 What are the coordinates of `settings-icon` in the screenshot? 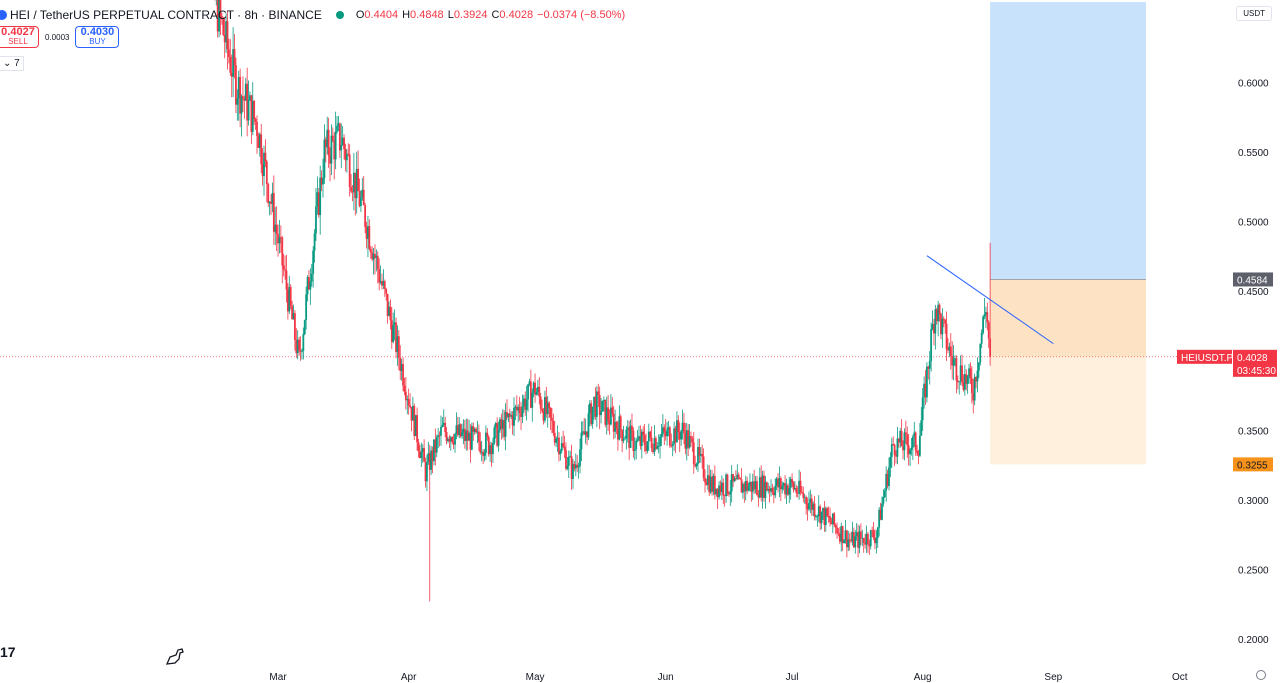 It's located at (1261, 675).